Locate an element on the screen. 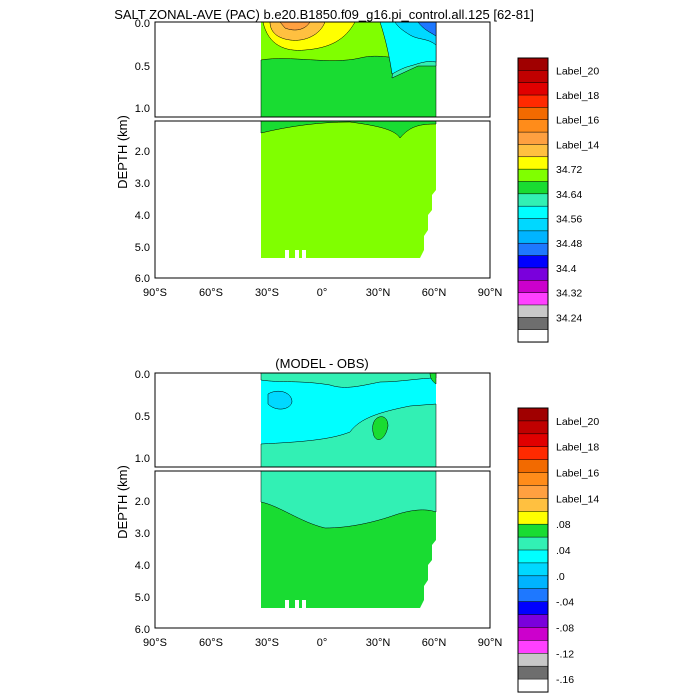  plot-1-xtick-90N: 90°N is located at coordinates (490, 293).